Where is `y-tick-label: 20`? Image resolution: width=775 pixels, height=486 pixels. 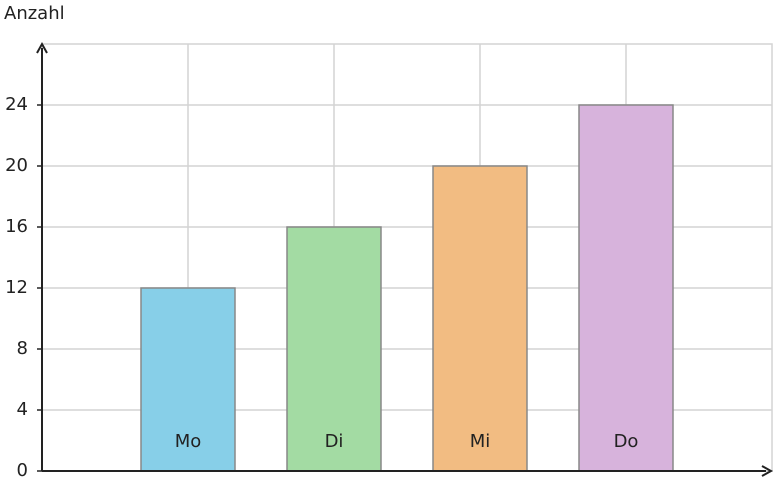 y-tick-label: 20 is located at coordinates (16, 165).